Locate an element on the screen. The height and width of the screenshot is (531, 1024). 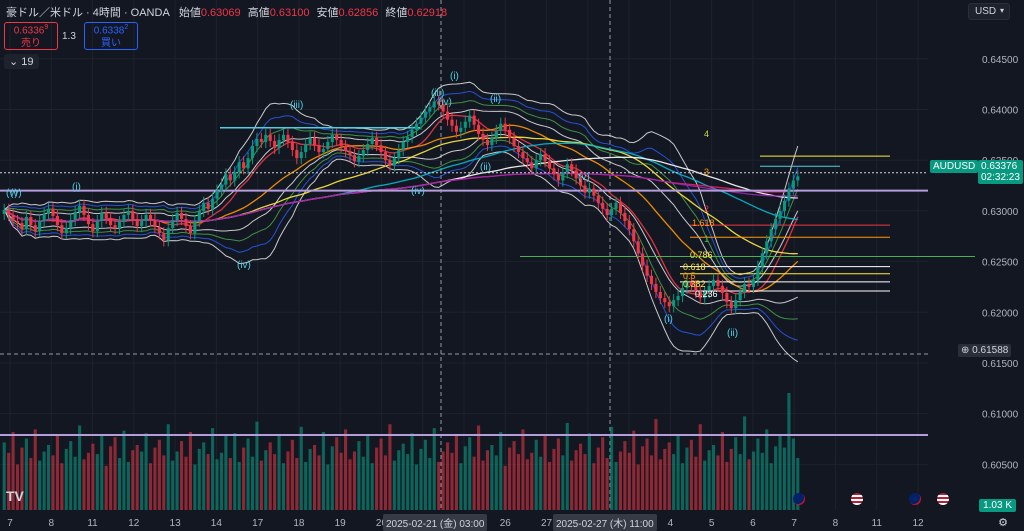
gear-icon: ⚙ is located at coordinates (1003, 523).